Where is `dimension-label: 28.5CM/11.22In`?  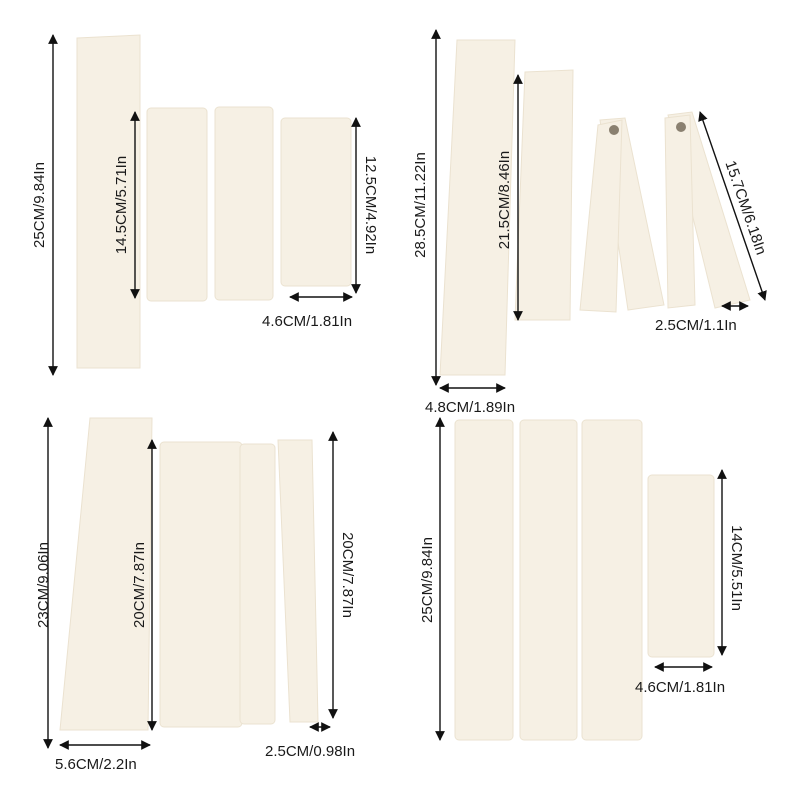 dimension-label: 28.5CM/11.22In is located at coordinates (420, 205).